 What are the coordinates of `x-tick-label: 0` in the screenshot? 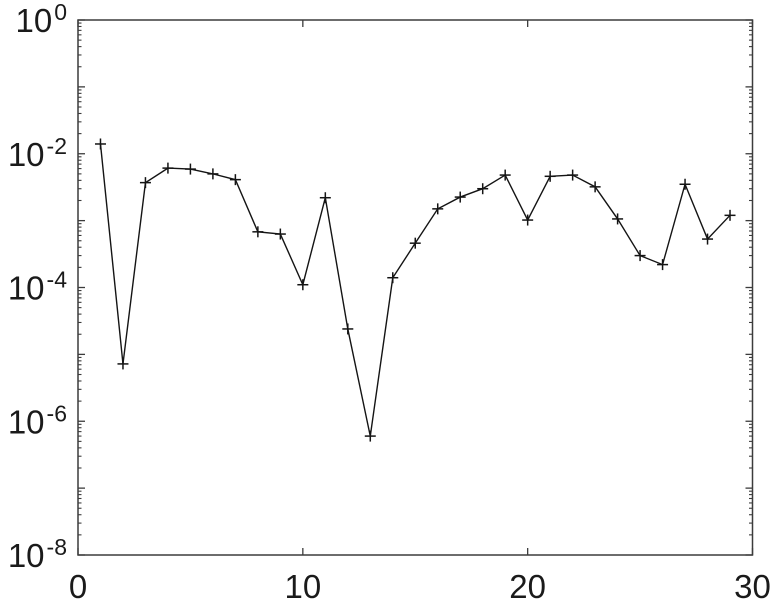 It's located at (78, 584).